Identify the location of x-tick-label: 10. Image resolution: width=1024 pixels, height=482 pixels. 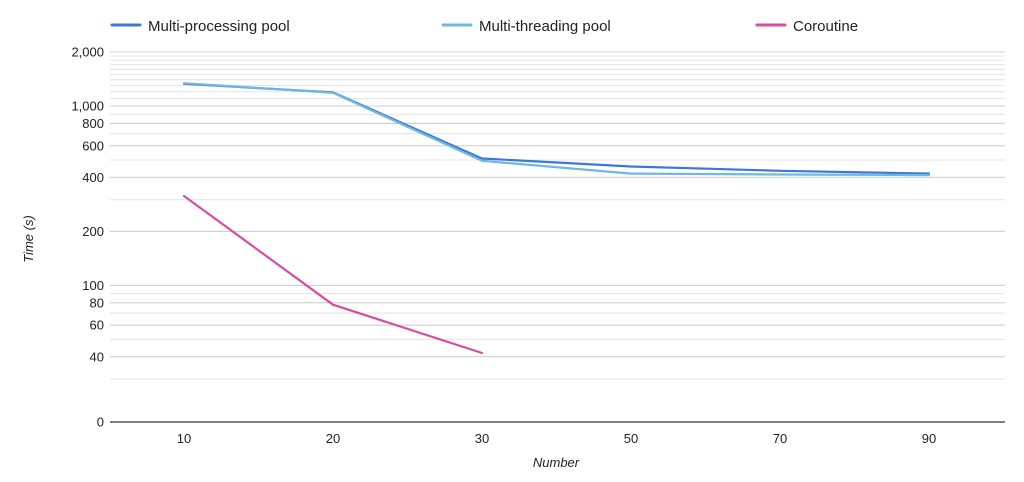
(184, 438).